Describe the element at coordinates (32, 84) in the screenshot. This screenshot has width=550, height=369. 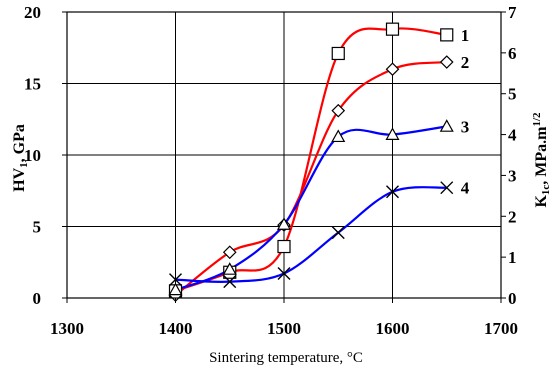
I see `y-left-tick-label: 15` at that location.